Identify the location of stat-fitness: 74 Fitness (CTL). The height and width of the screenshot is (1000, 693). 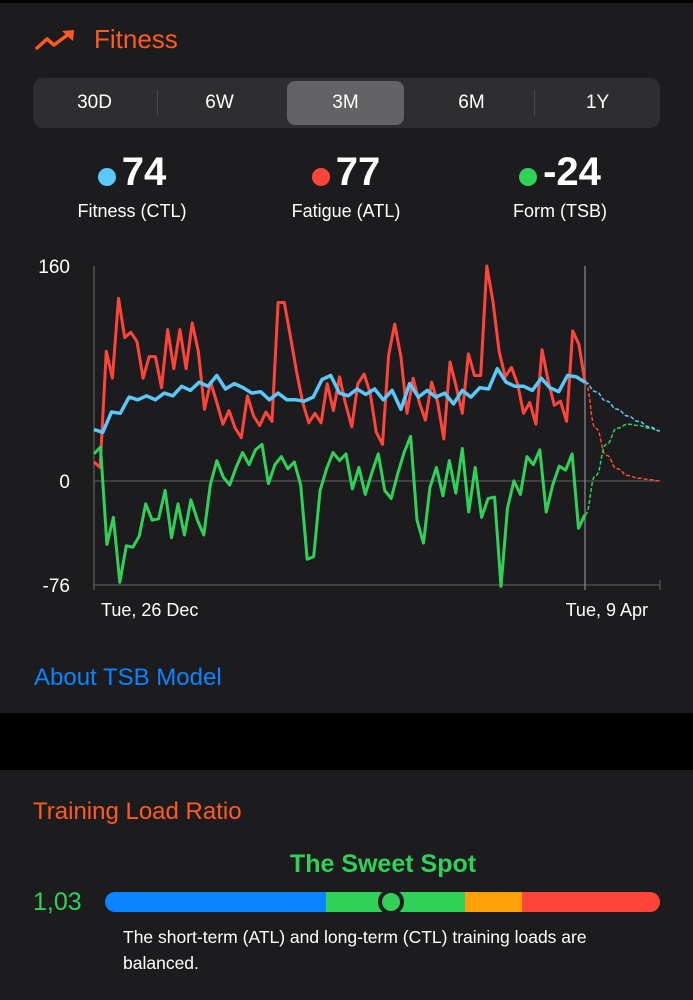
(132, 186).